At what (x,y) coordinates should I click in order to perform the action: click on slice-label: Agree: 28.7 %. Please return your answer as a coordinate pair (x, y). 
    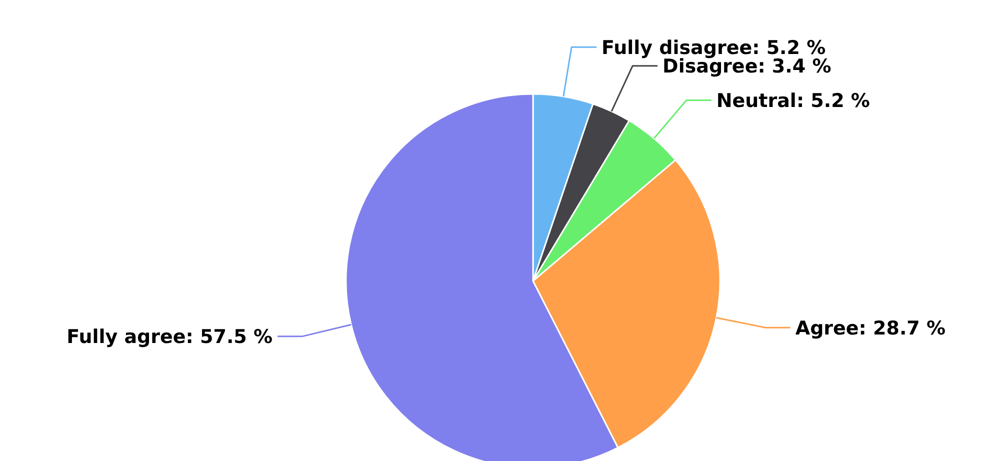
    Looking at the image, I should click on (870, 328).